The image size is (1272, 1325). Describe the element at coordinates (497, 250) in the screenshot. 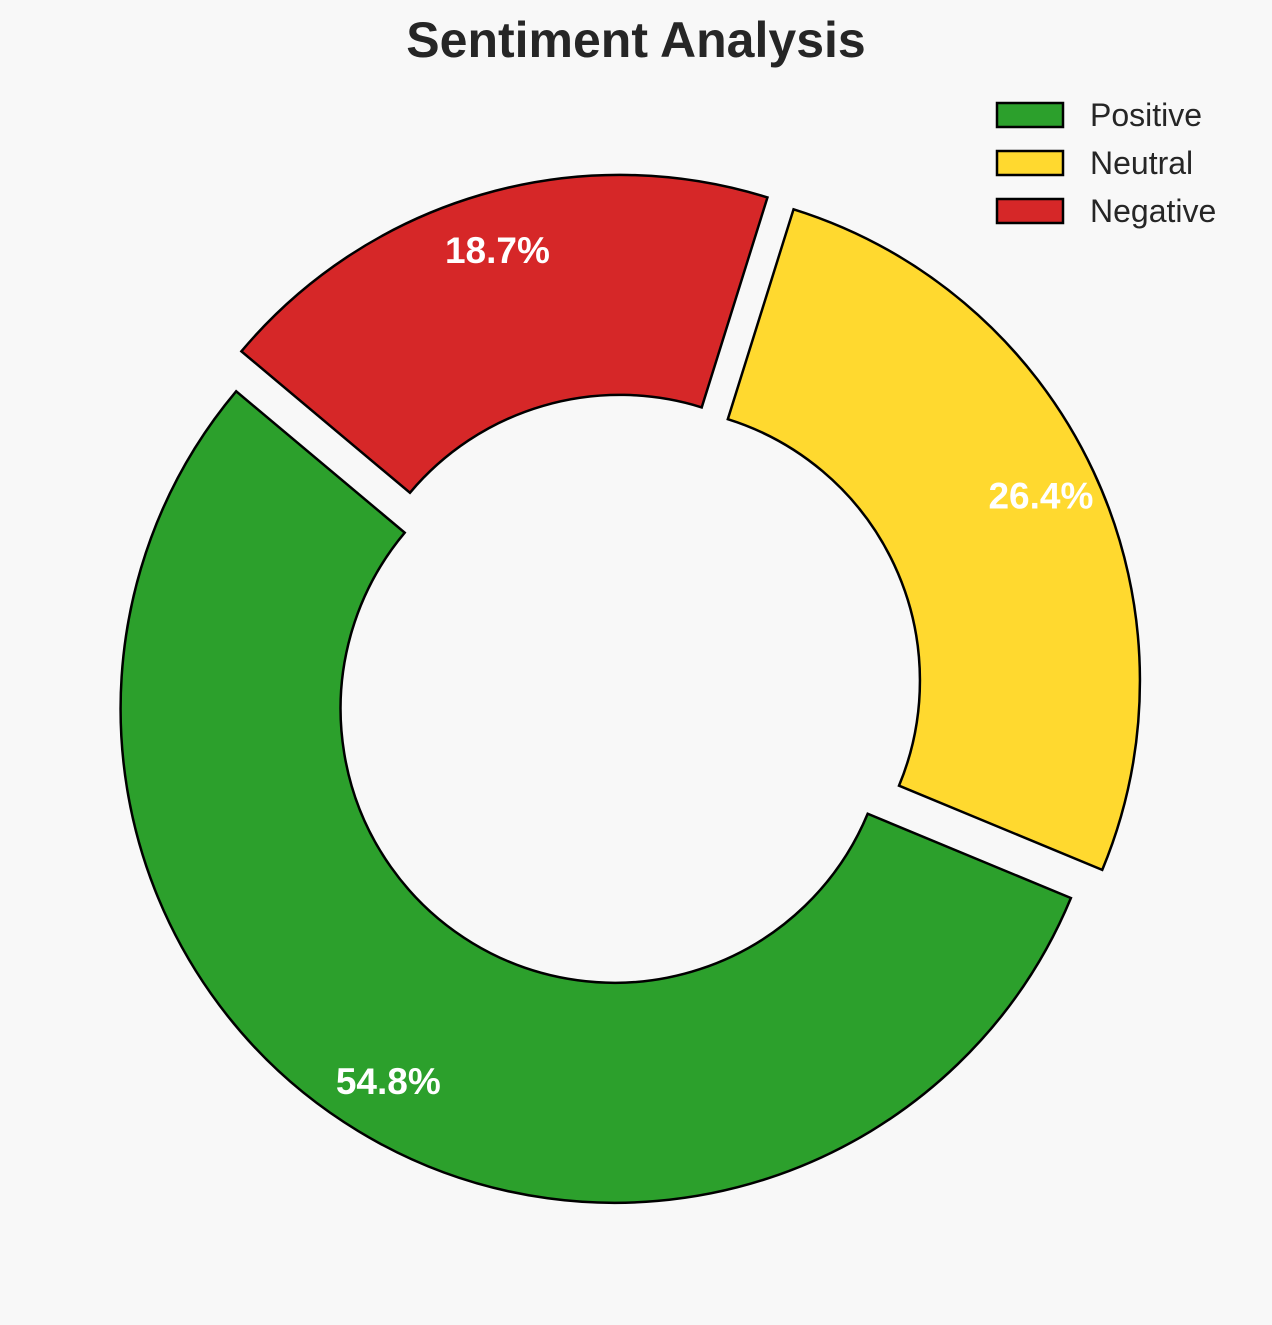

I see `slice-label-negative: 18.7%` at that location.